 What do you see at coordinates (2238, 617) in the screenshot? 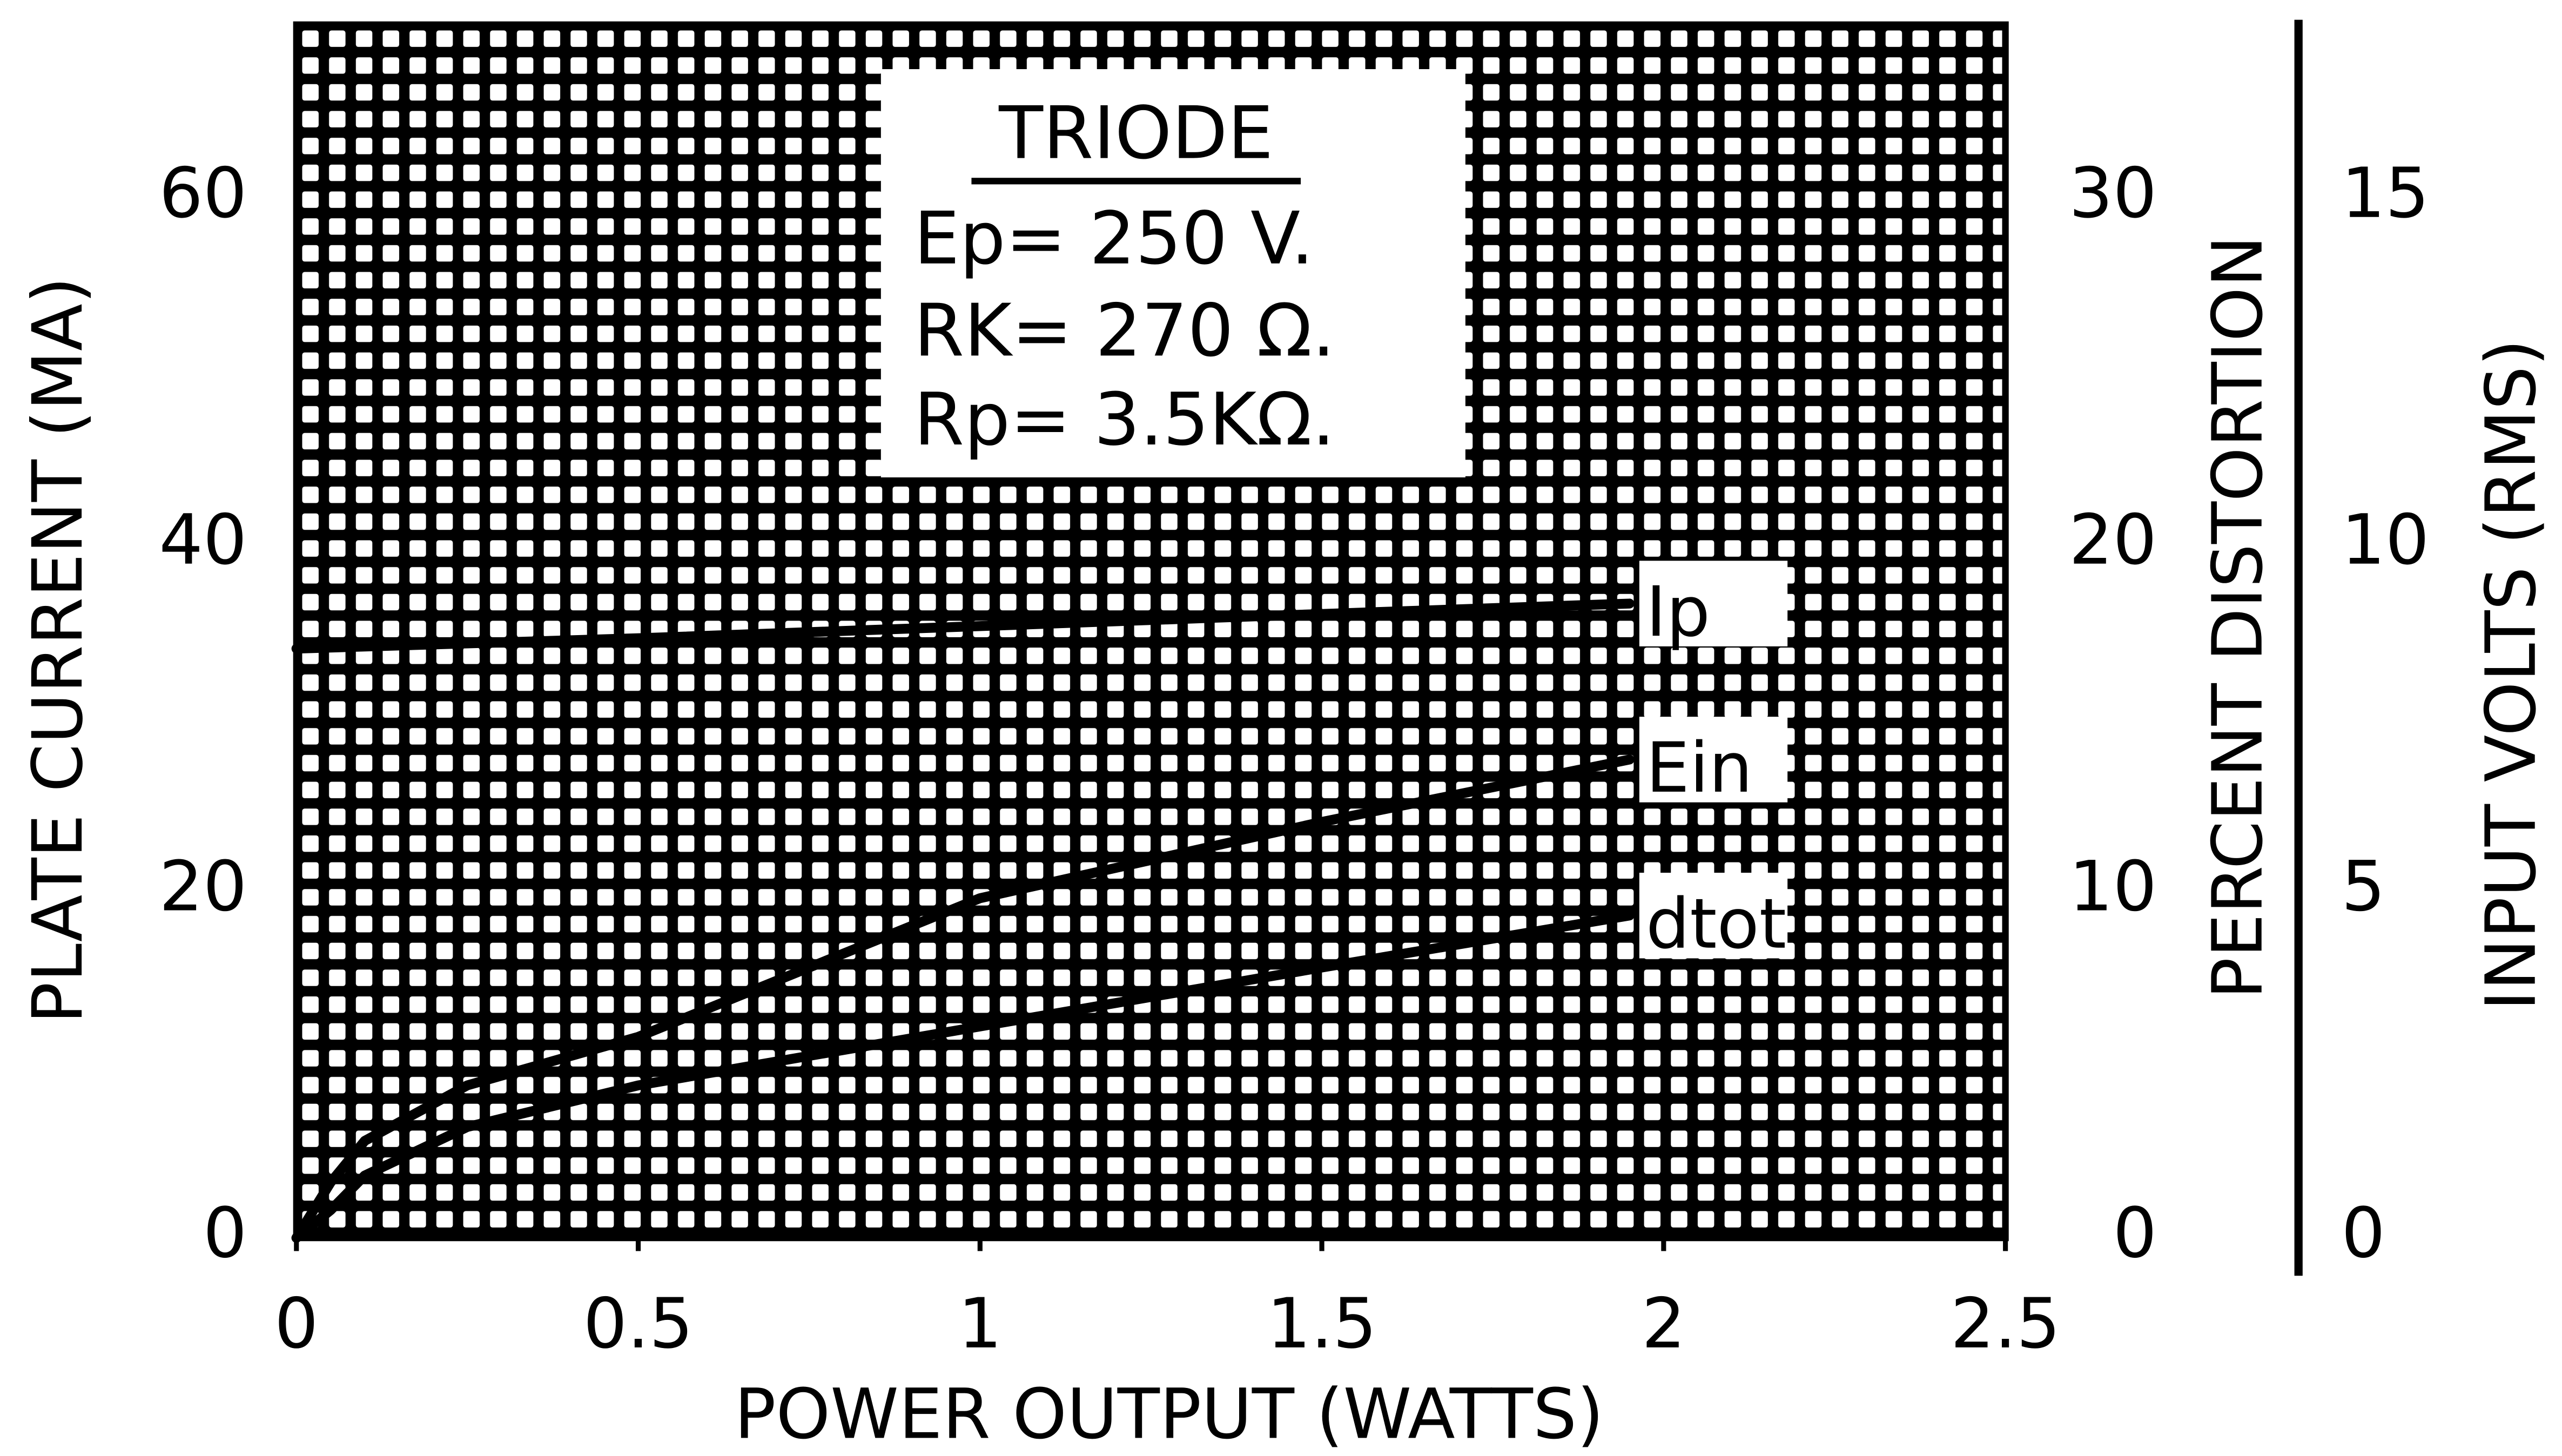
I see `y2-axis-label: PERCENT DISTORTION` at bounding box center [2238, 617].